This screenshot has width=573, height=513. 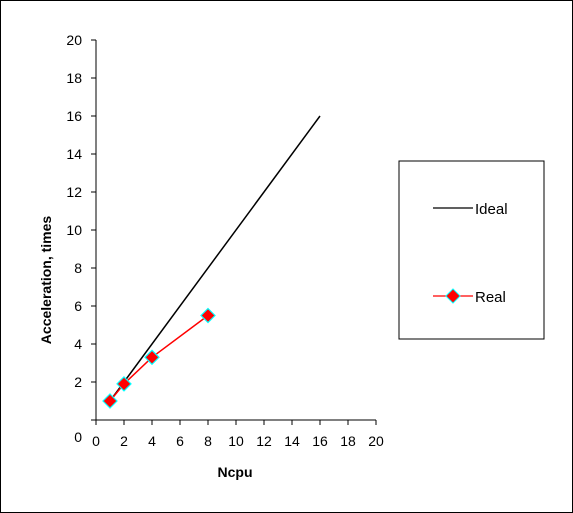 What do you see at coordinates (96, 441) in the screenshot?
I see `x-tick-label: 0` at bounding box center [96, 441].